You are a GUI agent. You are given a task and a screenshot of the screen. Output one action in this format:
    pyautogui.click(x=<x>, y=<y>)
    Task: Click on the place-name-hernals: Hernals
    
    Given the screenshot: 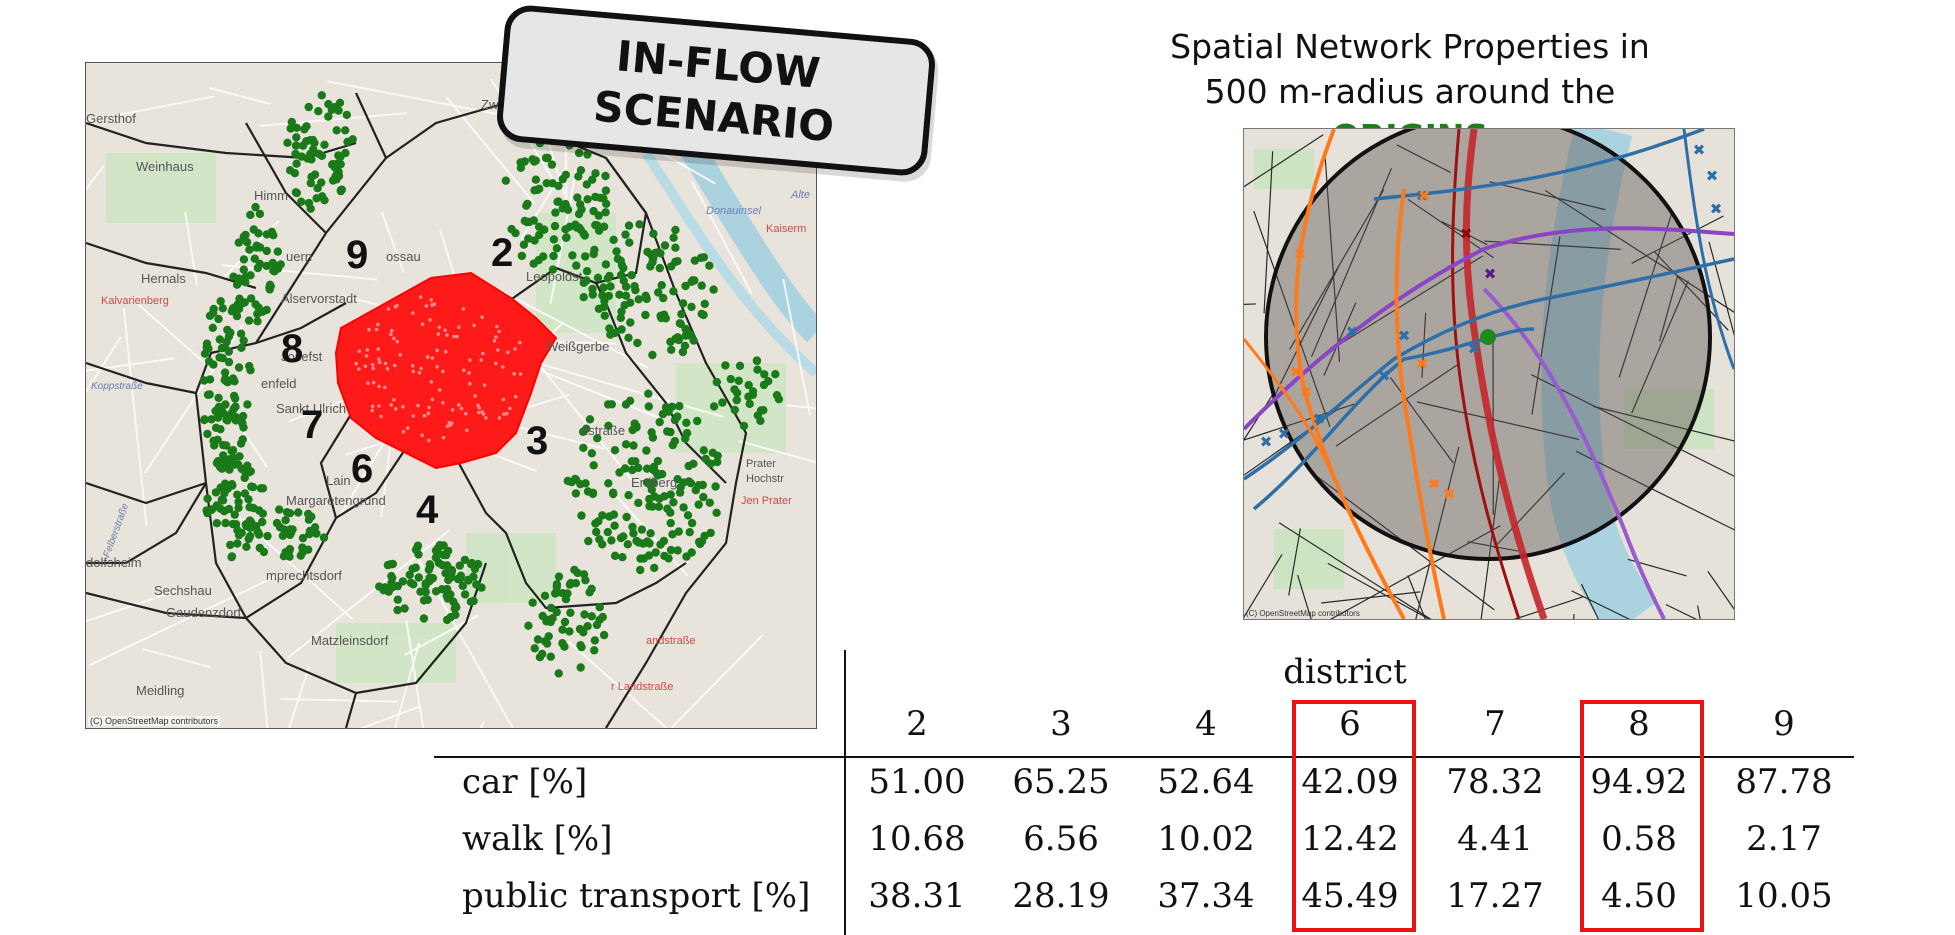 What is the action you would take?
    pyautogui.click(x=163, y=278)
    